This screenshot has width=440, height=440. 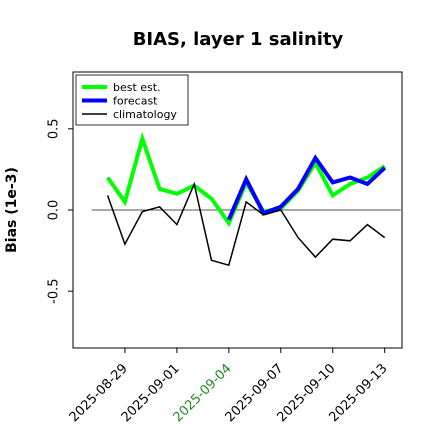 What do you see at coordinates (137, 87) in the screenshot?
I see `legend-label: best est.` at bounding box center [137, 87].